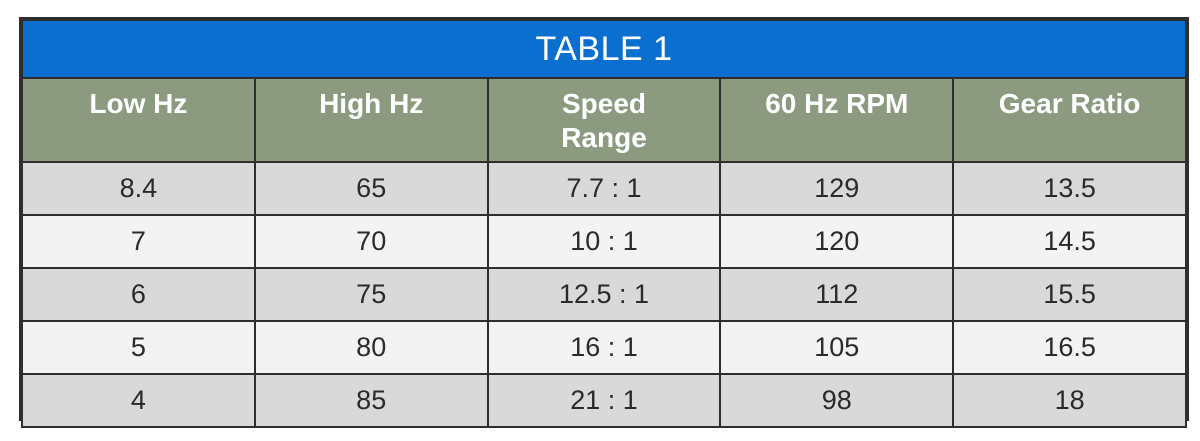 The width and height of the screenshot is (1200, 441). What do you see at coordinates (837, 188) in the screenshot?
I see `cell-60hz-rpm: 129` at bounding box center [837, 188].